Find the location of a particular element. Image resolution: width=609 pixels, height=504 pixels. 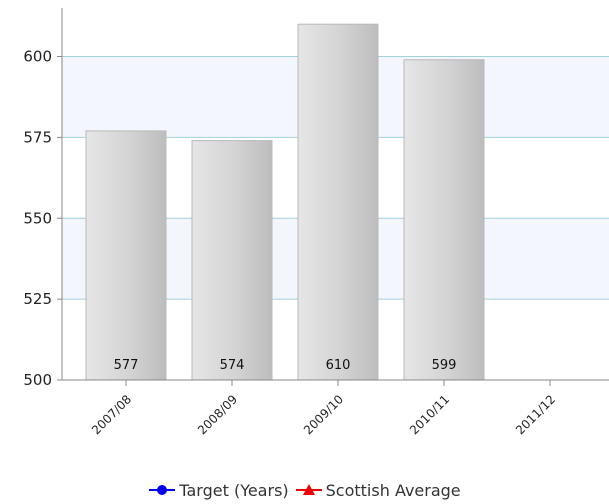

x-tick-labels: 2007/08 2008/09 2009/10 2010/11 2011/12 is located at coordinates (323, 414).